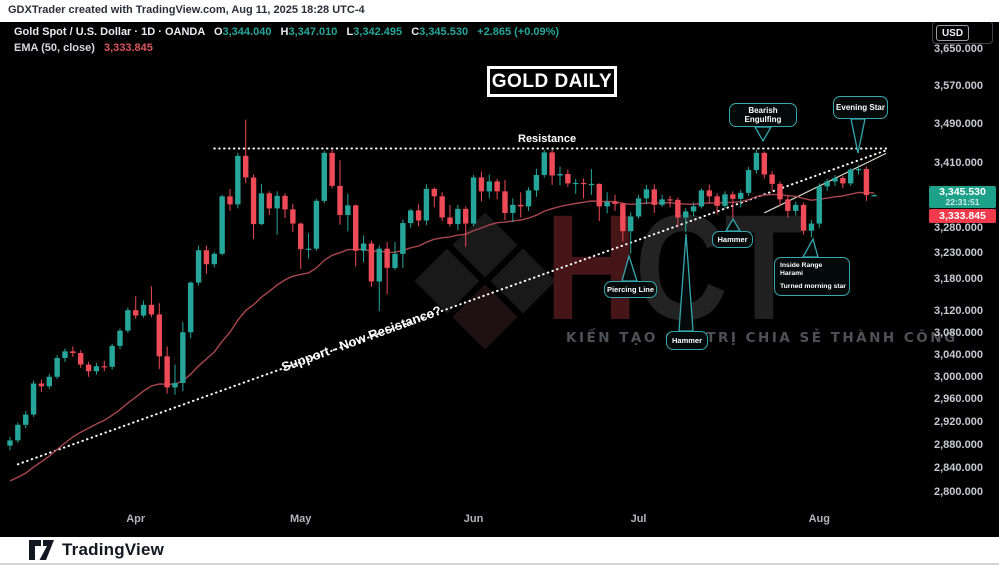  What do you see at coordinates (687, 340) in the screenshot?
I see `callout-hammer-long-tail: Hammer` at bounding box center [687, 340].